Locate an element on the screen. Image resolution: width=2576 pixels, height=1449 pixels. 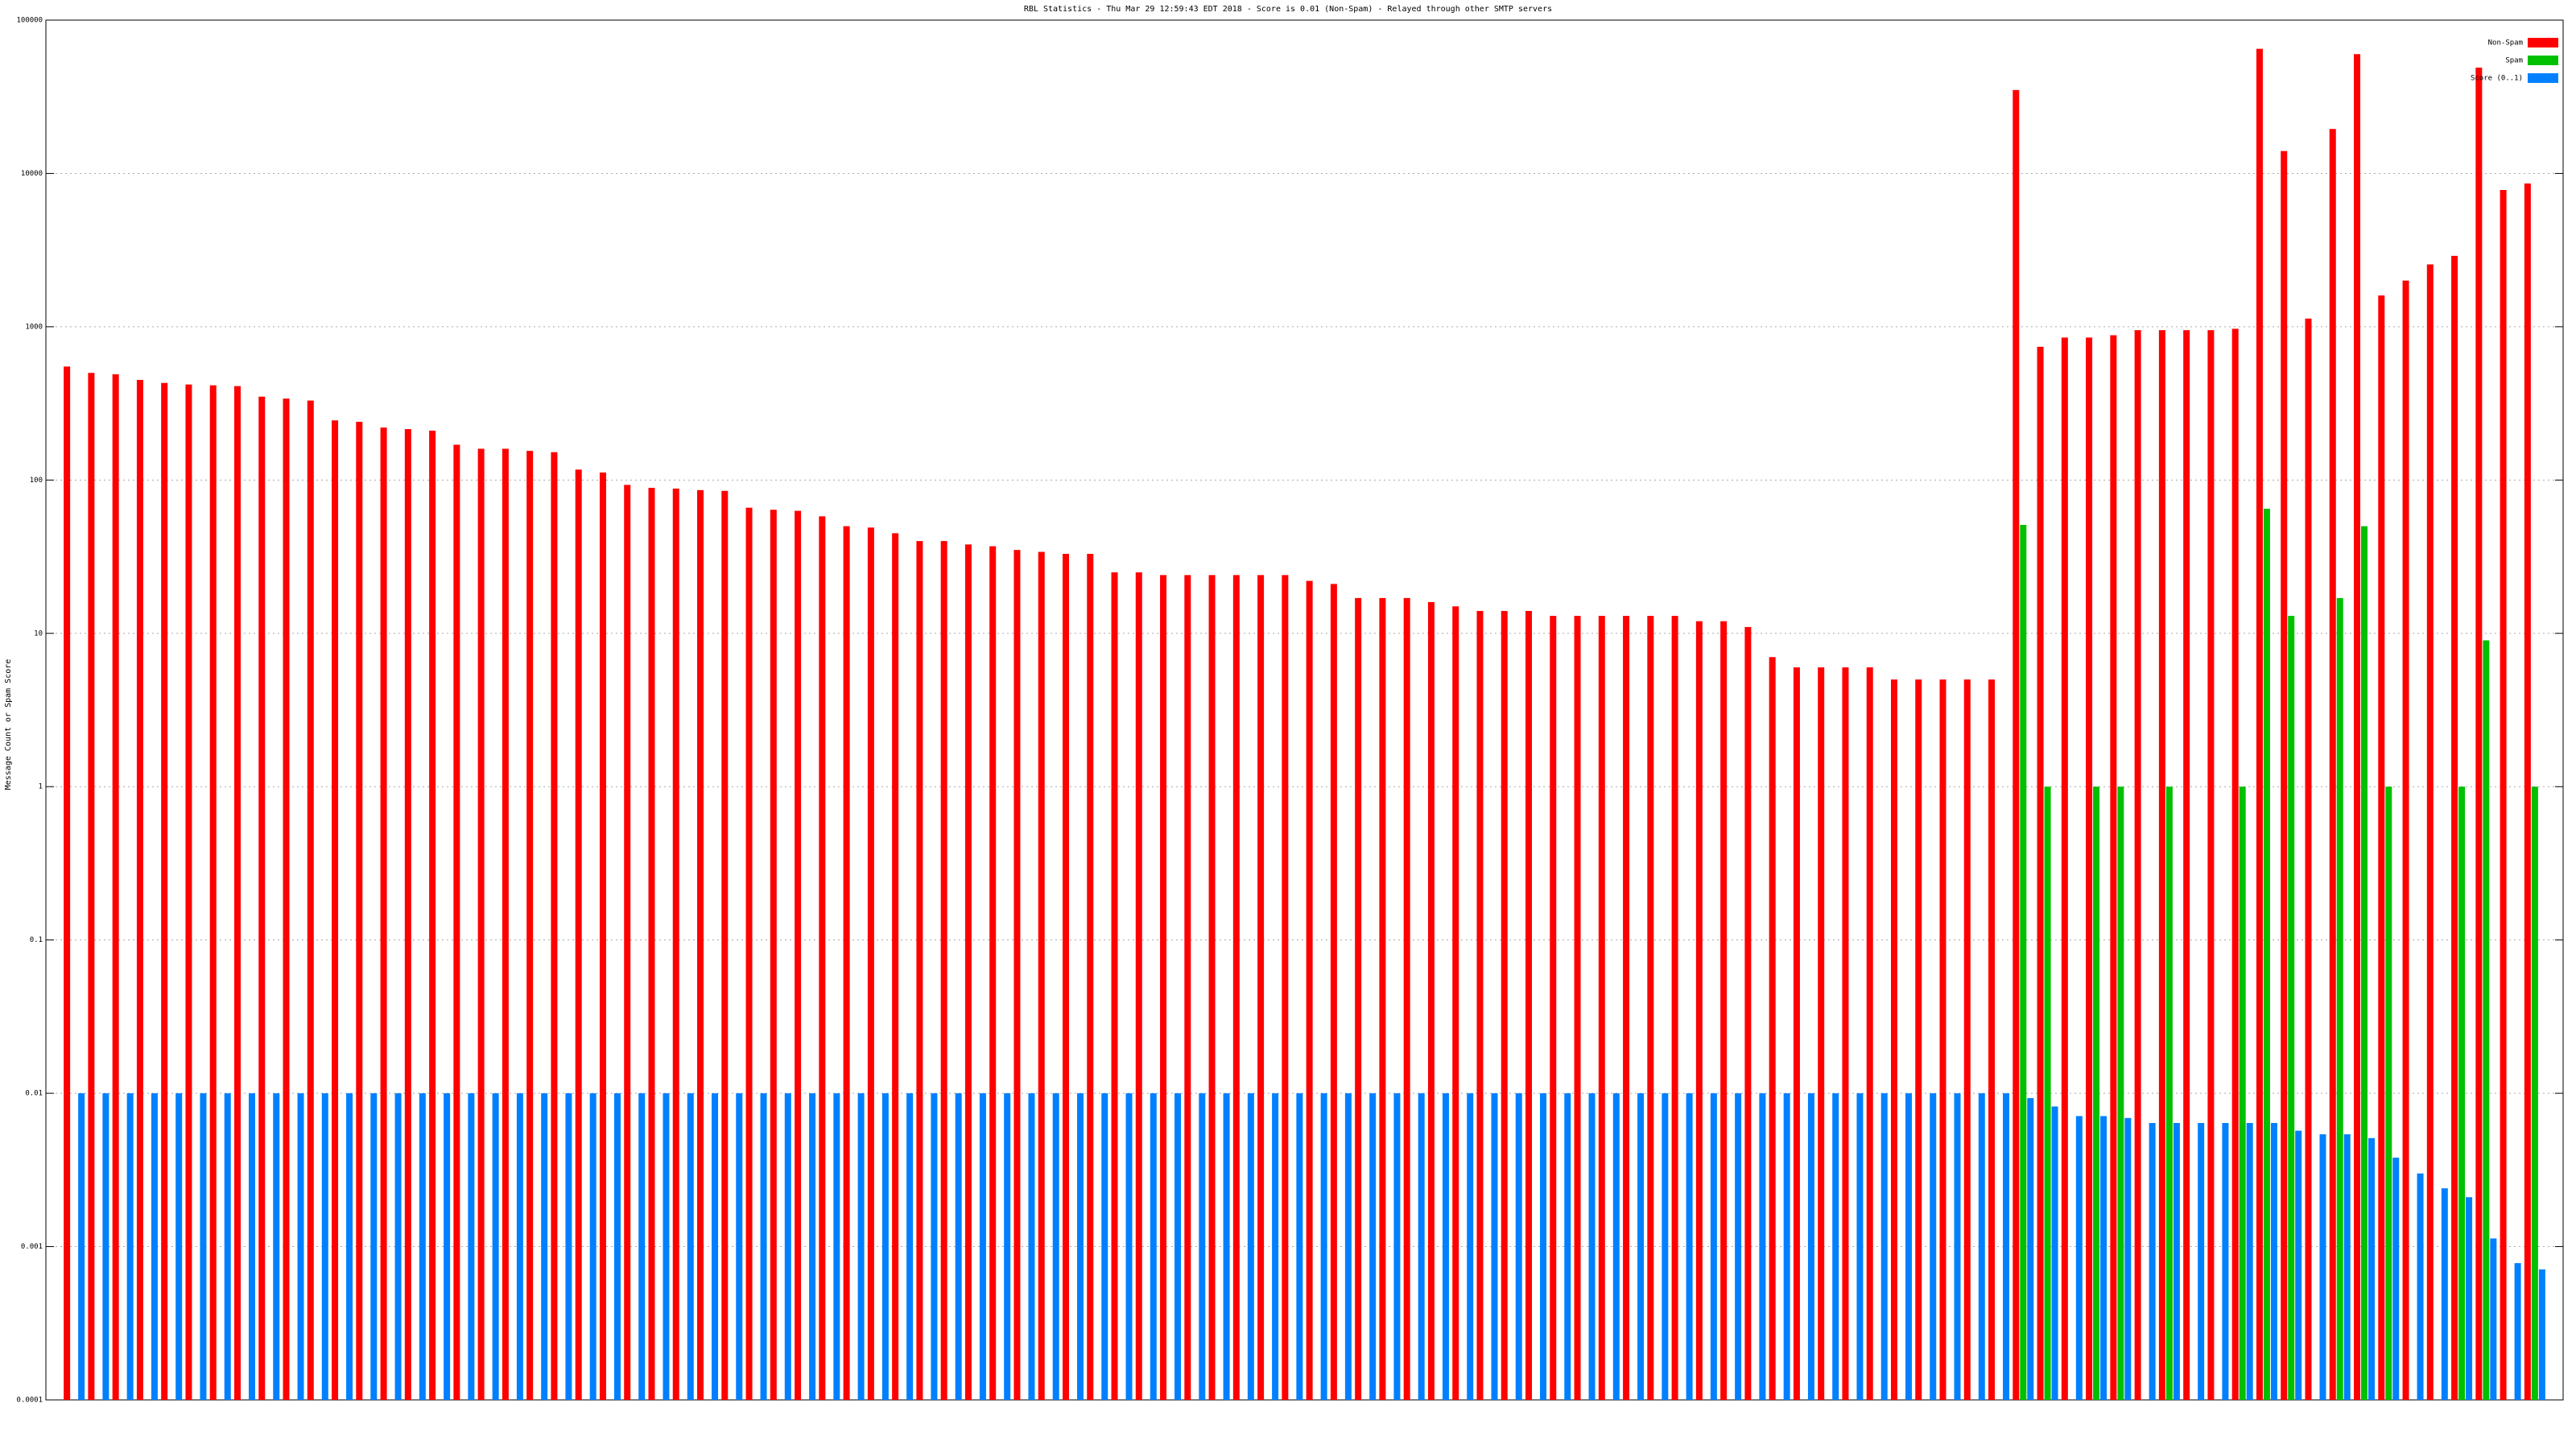
legend-label: Spam is located at coordinates (2514, 61).